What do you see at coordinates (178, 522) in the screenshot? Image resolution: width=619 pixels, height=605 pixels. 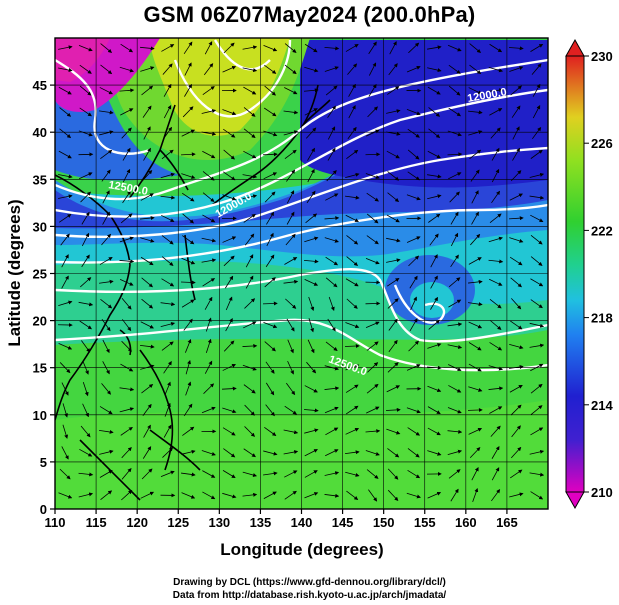 I see `x-tick-label: 125` at bounding box center [178, 522].